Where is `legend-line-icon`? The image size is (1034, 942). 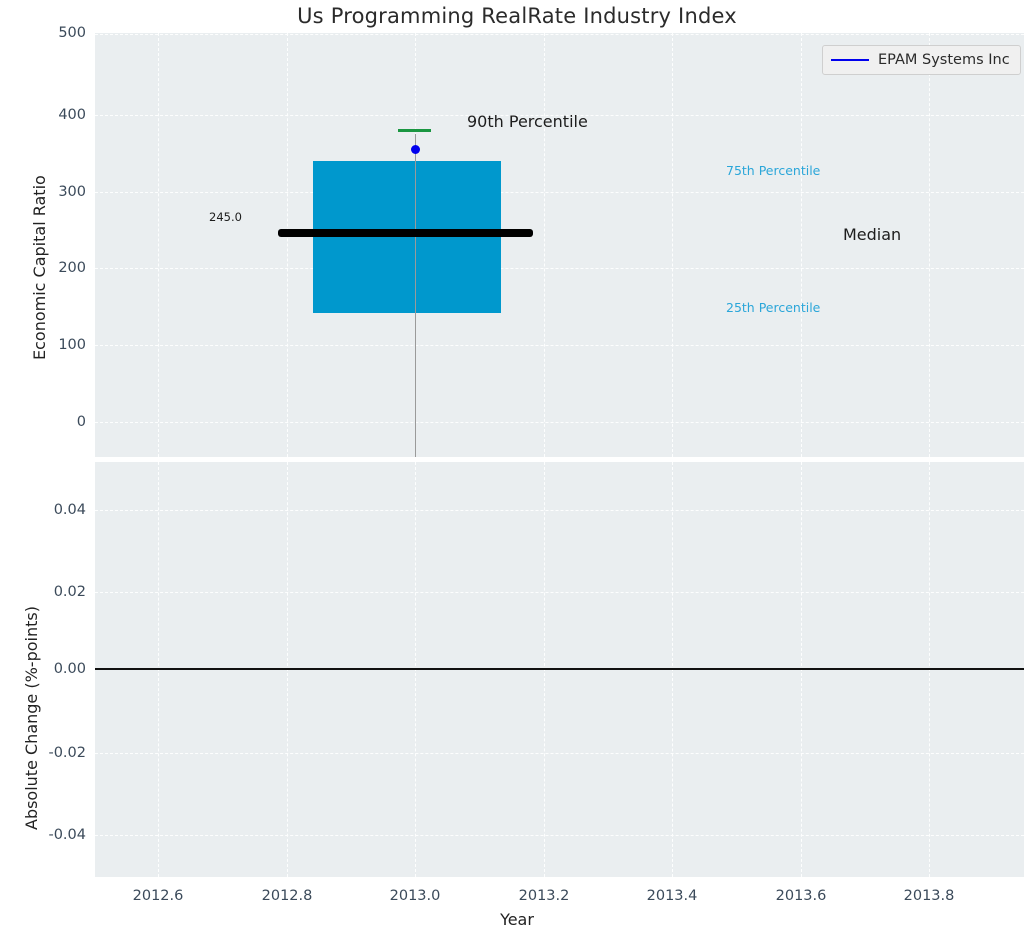 legend-line-icon is located at coordinates (850, 60).